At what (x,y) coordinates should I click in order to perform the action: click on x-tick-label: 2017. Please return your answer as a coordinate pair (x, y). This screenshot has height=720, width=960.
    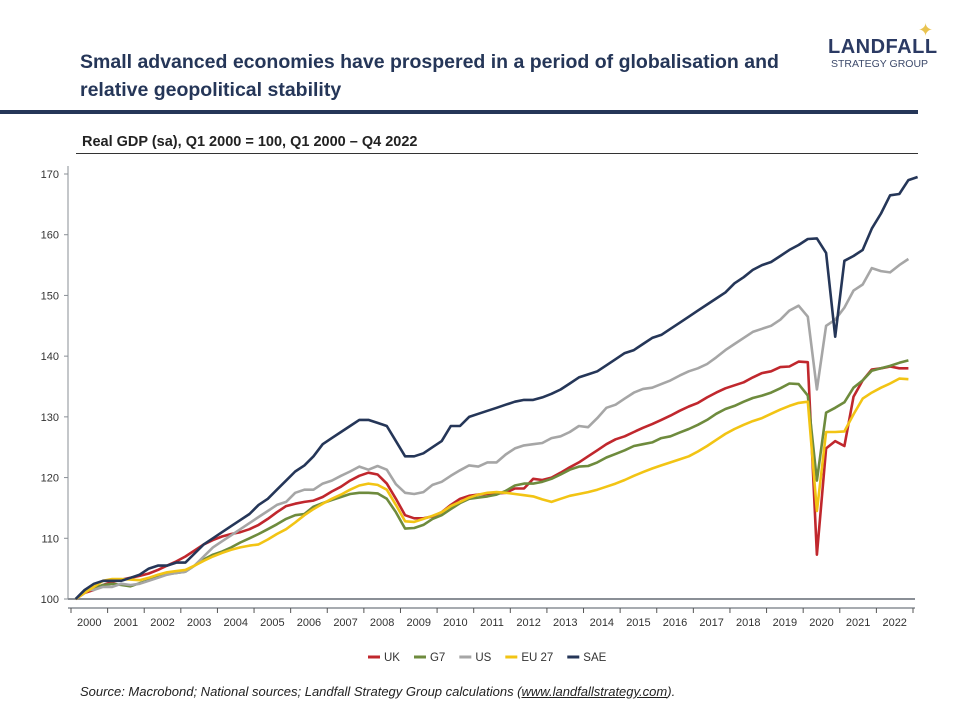
    Looking at the image, I should click on (711, 623).